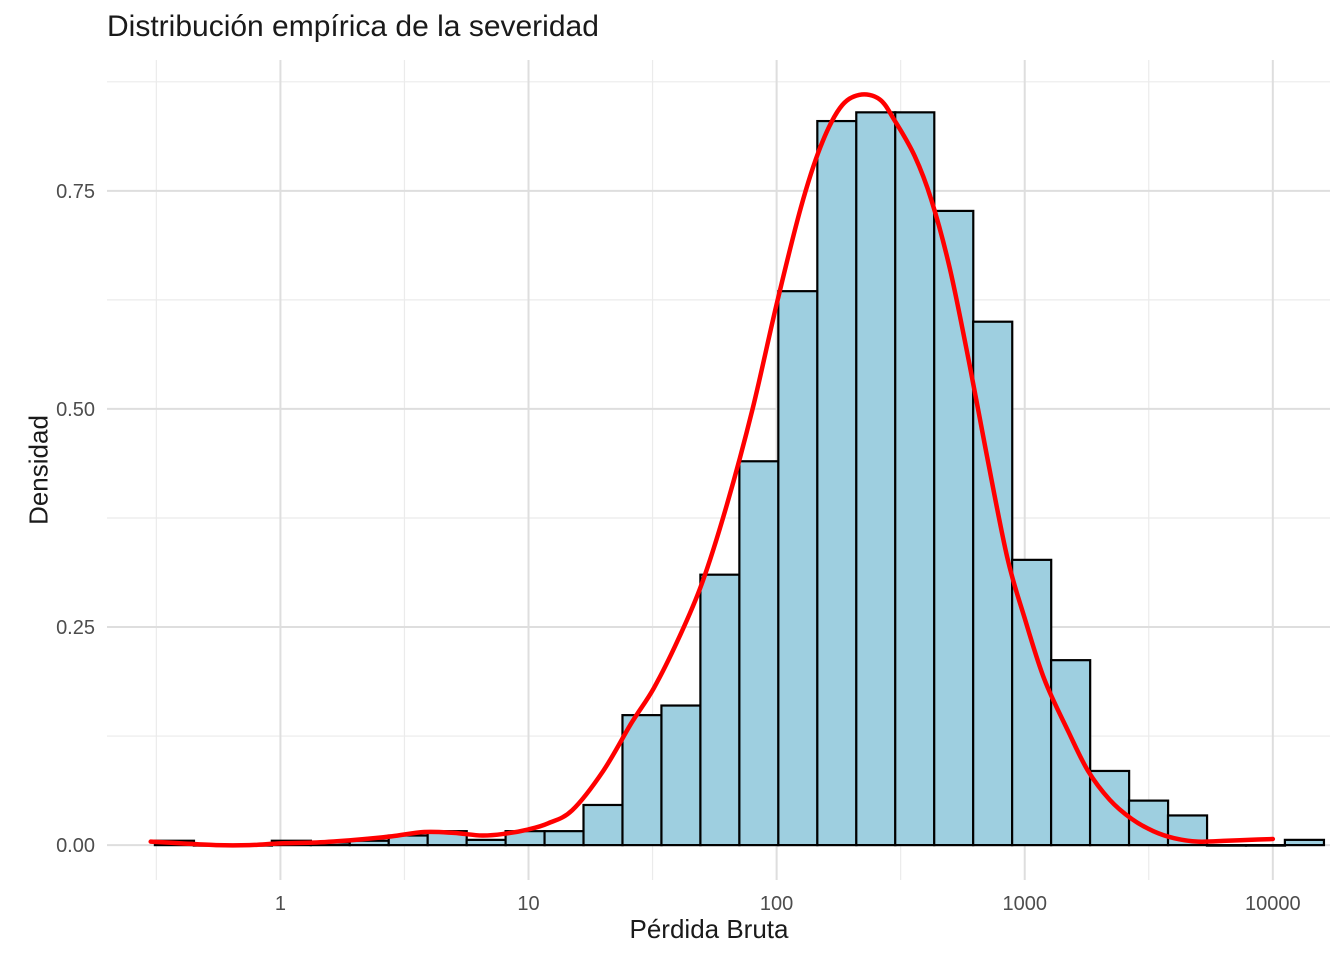 The image size is (1344, 960). What do you see at coordinates (75, 410) in the screenshot?
I see `y-tick-label: 0.50` at bounding box center [75, 410].